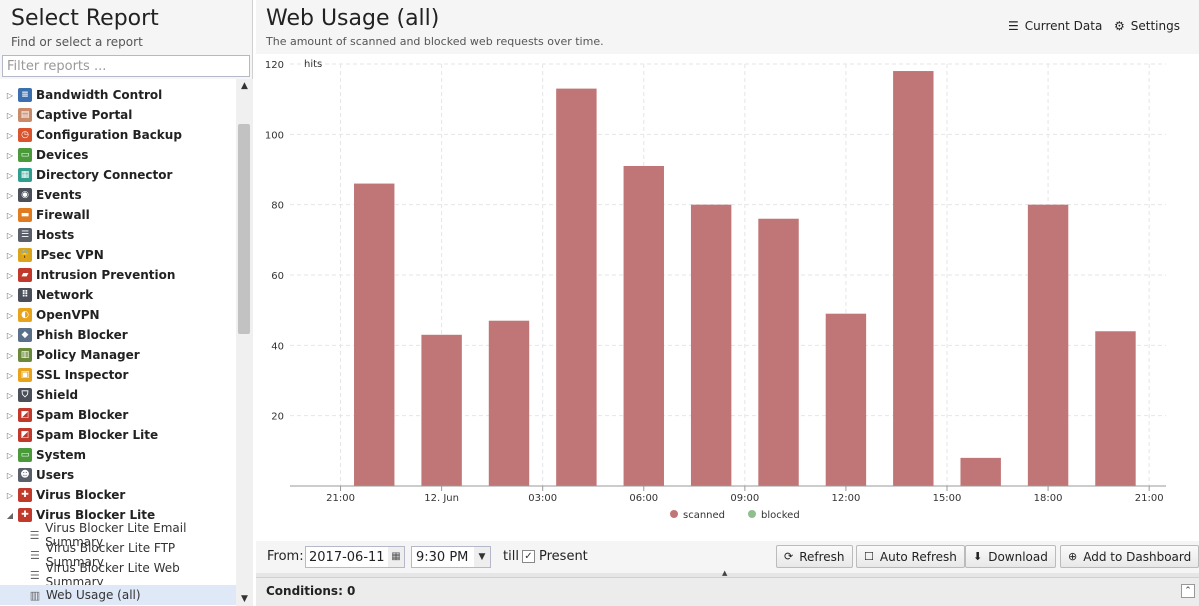  Describe the element at coordinates (85, 18) in the screenshot. I see `panel-title: Select Report` at that location.